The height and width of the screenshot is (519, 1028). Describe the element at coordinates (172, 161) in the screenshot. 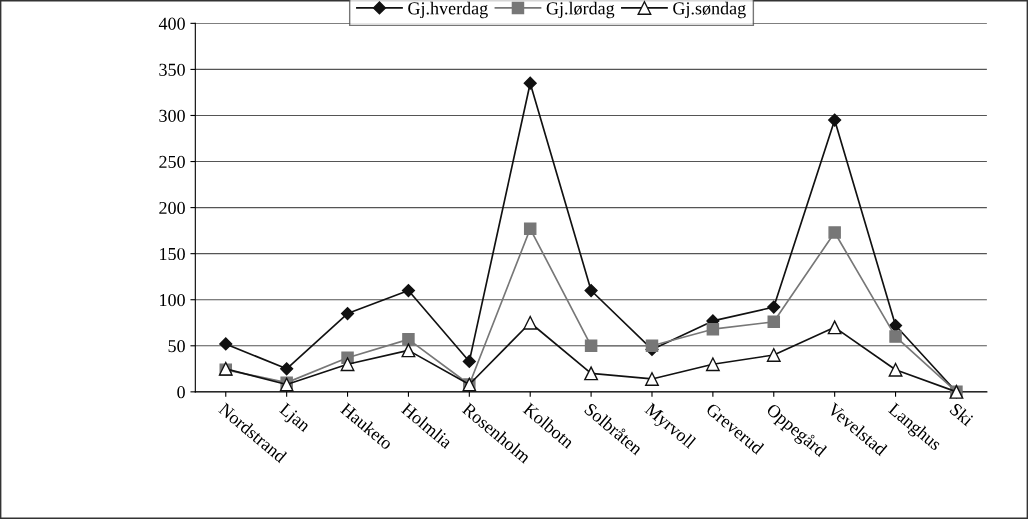

I see `y-tick-label: 250` at that location.